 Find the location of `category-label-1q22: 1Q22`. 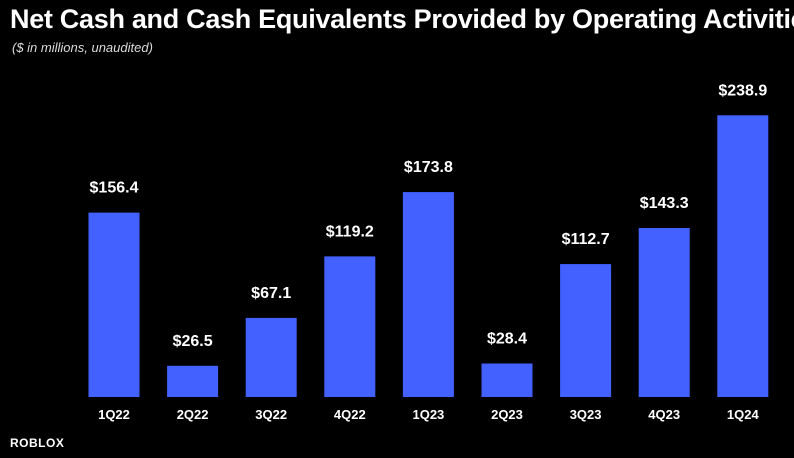

category-label-1q22: 1Q22 is located at coordinates (114, 414).